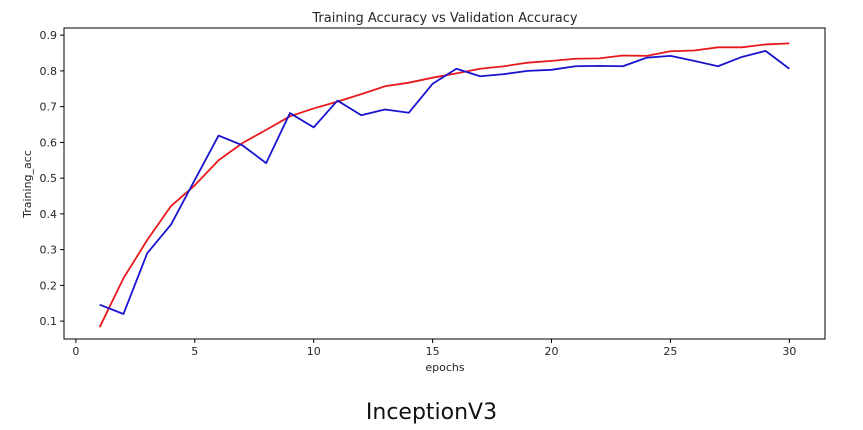 The width and height of the screenshot is (863, 430). What do you see at coordinates (49, 35) in the screenshot?
I see `y-tick-label: 0.9` at bounding box center [49, 35].